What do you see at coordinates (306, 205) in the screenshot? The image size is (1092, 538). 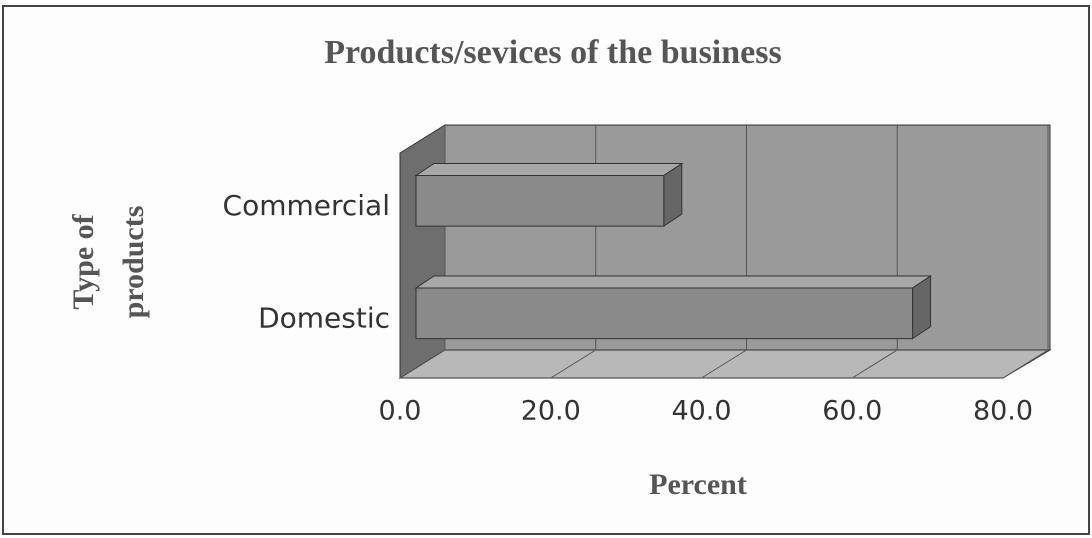 I see `y-tick-label: Commercial` at bounding box center [306, 205].